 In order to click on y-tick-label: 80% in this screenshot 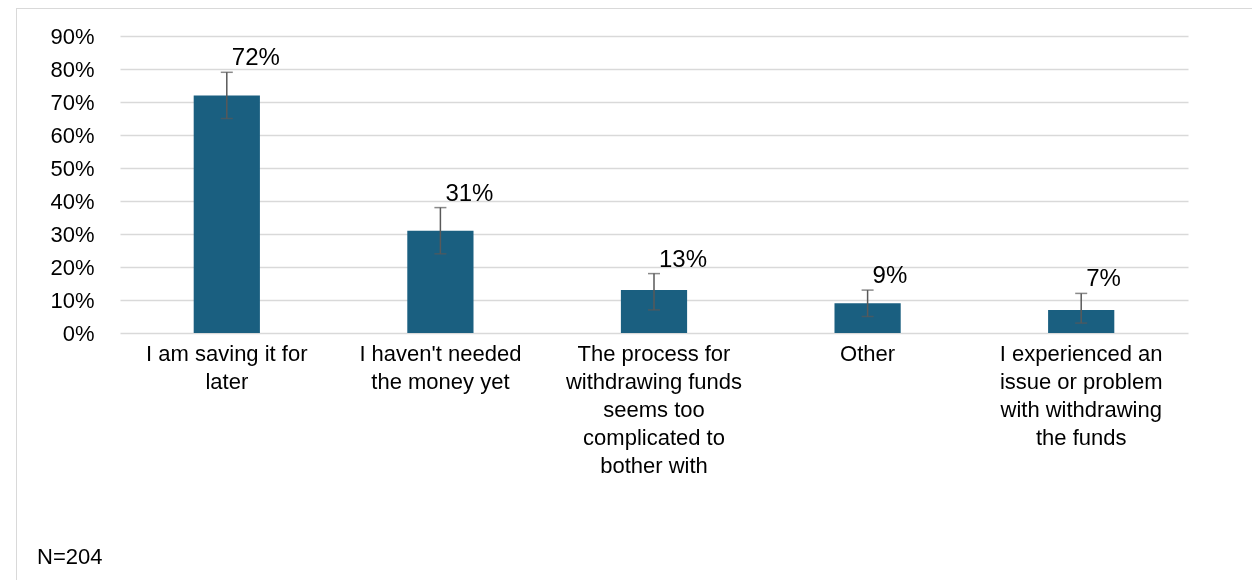, I will do `click(72, 69)`.